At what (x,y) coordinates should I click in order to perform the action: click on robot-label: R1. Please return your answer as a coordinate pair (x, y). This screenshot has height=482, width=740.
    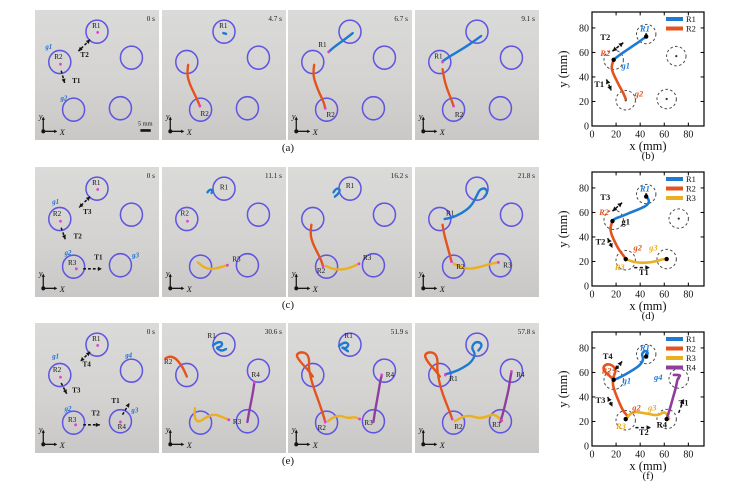
    Looking at the image, I should click on (96, 25).